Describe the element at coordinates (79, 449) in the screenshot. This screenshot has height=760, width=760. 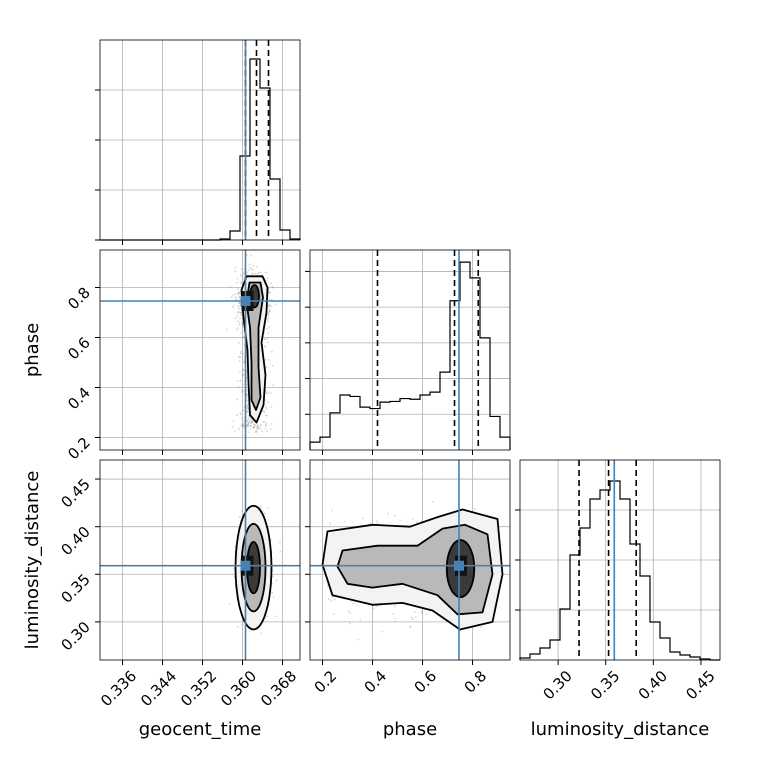
I see `y-tick-label: 0.2` at that location.